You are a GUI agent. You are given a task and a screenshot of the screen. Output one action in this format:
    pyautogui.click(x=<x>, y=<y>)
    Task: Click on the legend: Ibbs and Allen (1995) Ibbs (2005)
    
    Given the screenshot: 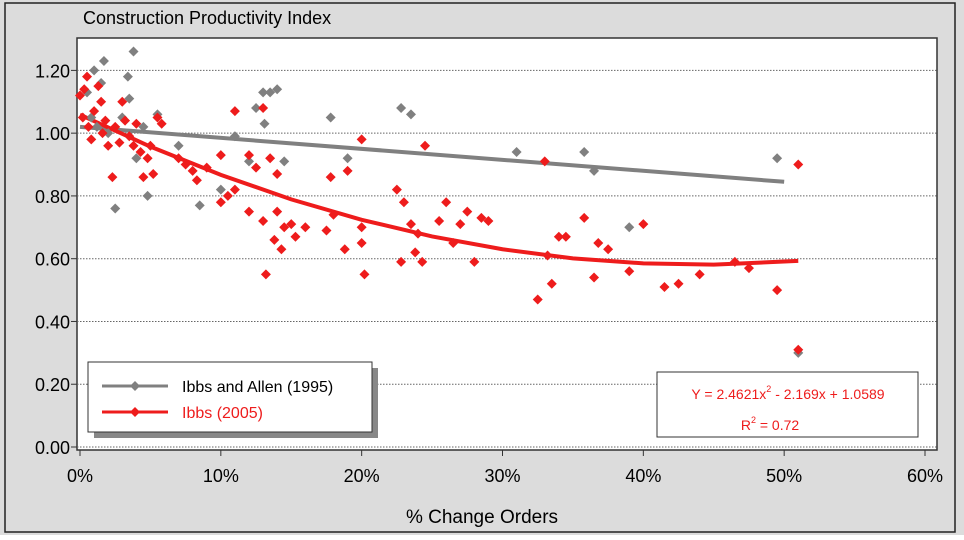 What is the action you would take?
    pyautogui.click(x=232, y=399)
    